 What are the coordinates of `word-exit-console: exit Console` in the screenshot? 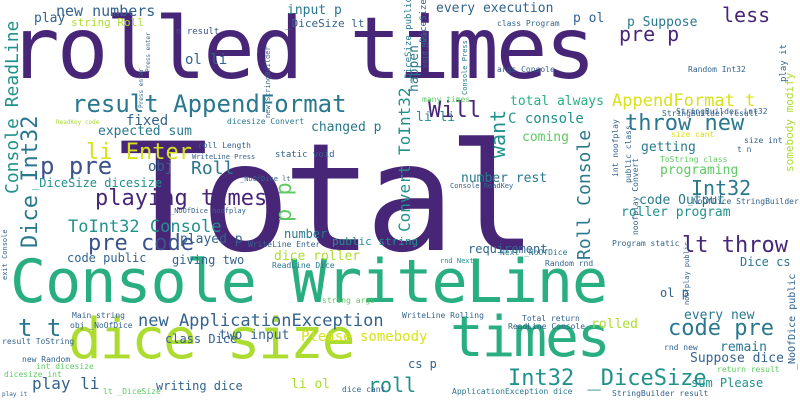 It's located at (5, 254).